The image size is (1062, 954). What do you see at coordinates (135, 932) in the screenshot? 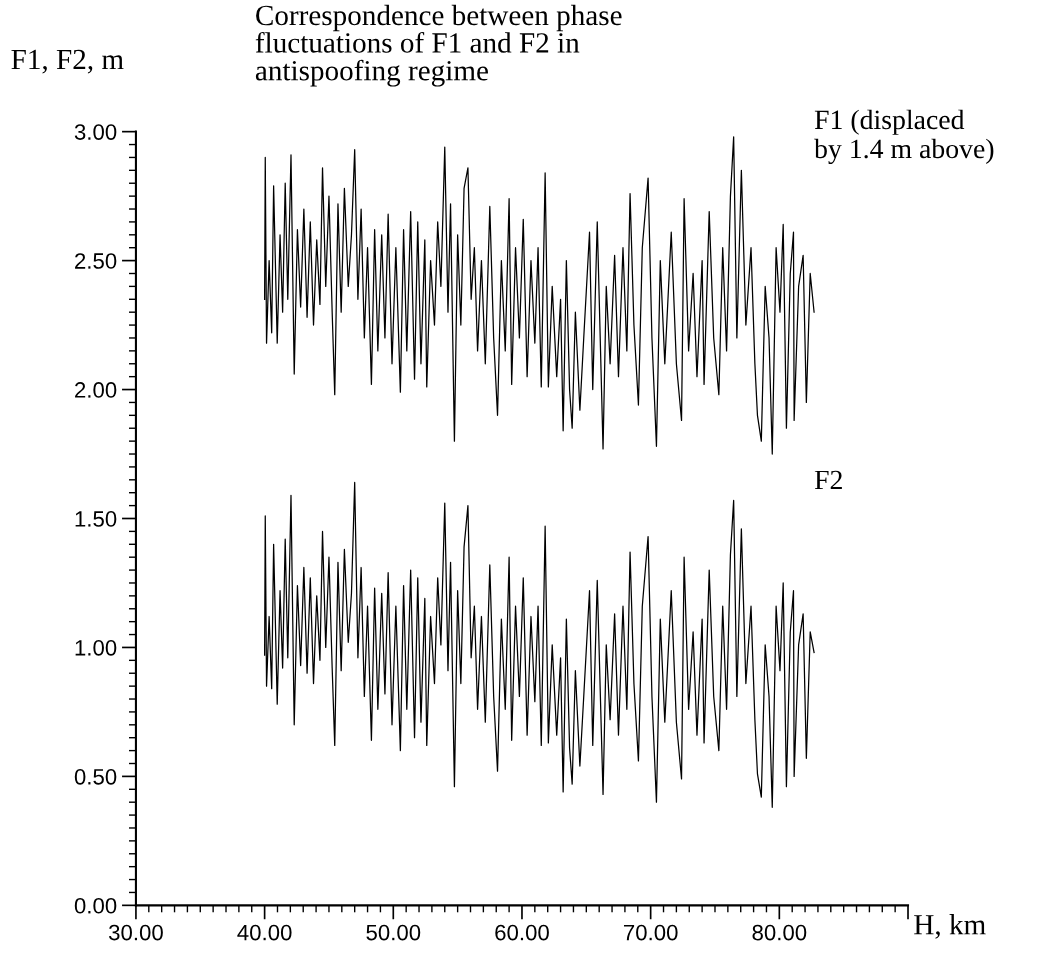
I see `x-tick-label: 30.00` at bounding box center [135, 932].